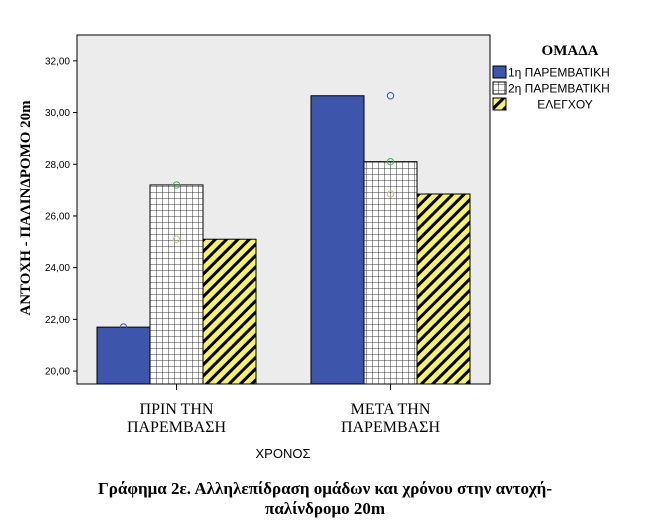 The height and width of the screenshot is (521, 654). Describe the element at coordinates (57, 113) in the screenshot. I see `y-tick-label: 30,00` at that location.